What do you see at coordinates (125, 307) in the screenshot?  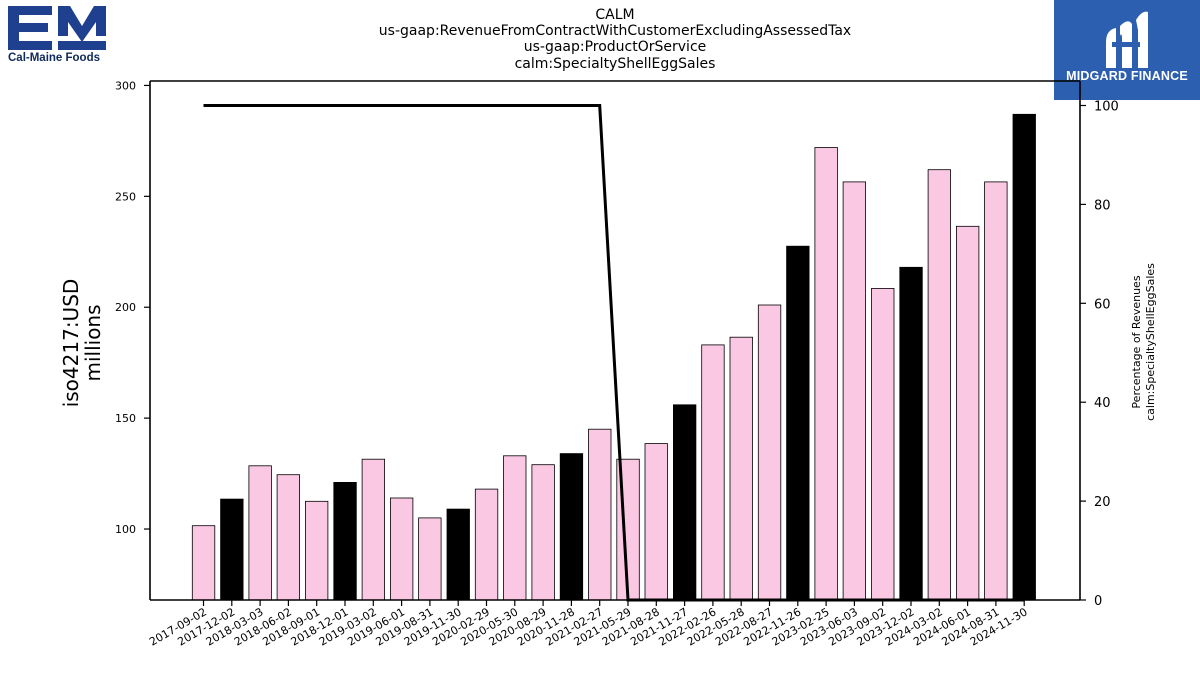 I see `y-tick-label-200: 200` at bounding box center [125, 307].